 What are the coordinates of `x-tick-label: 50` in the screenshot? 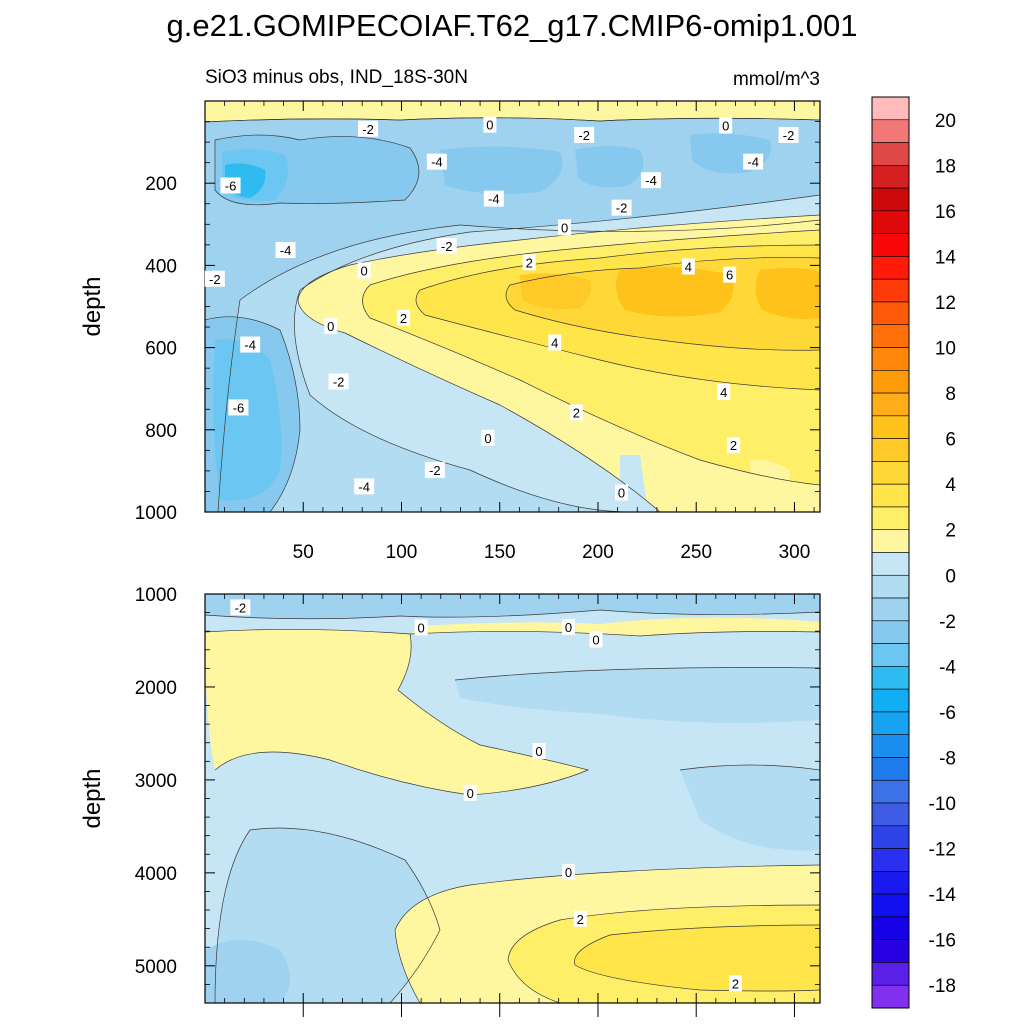 It's located at (303, 552).